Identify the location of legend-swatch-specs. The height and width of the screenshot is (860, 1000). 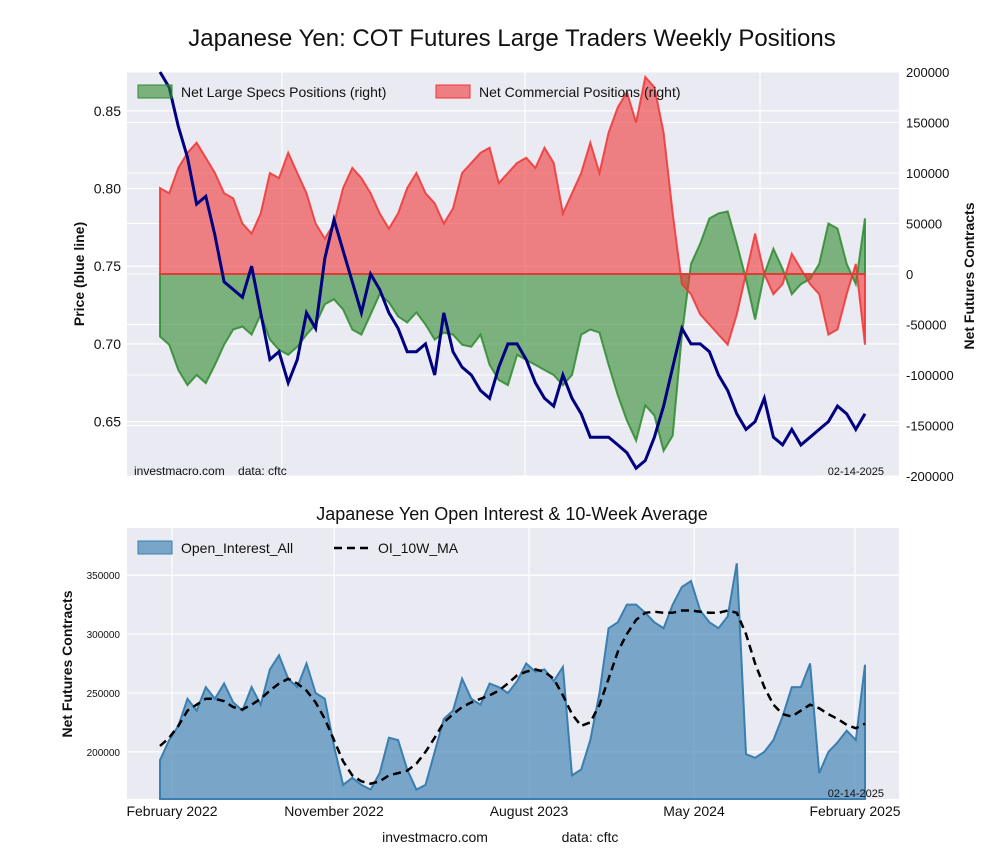
(155, 91).